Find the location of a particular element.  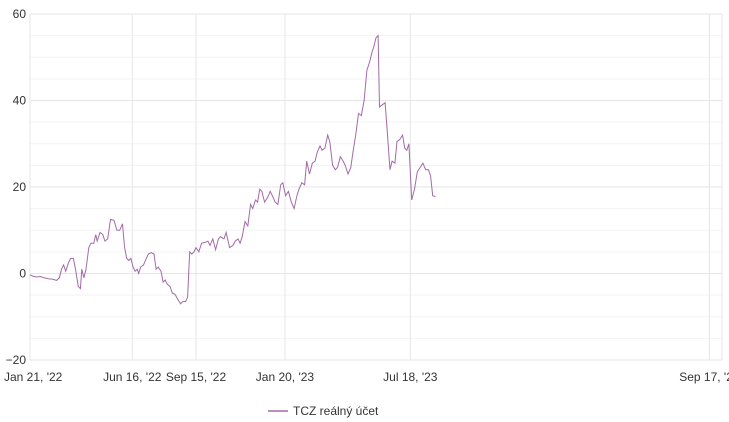

legend-label: TCZ reálný účet is located at coordinates (336, 411).